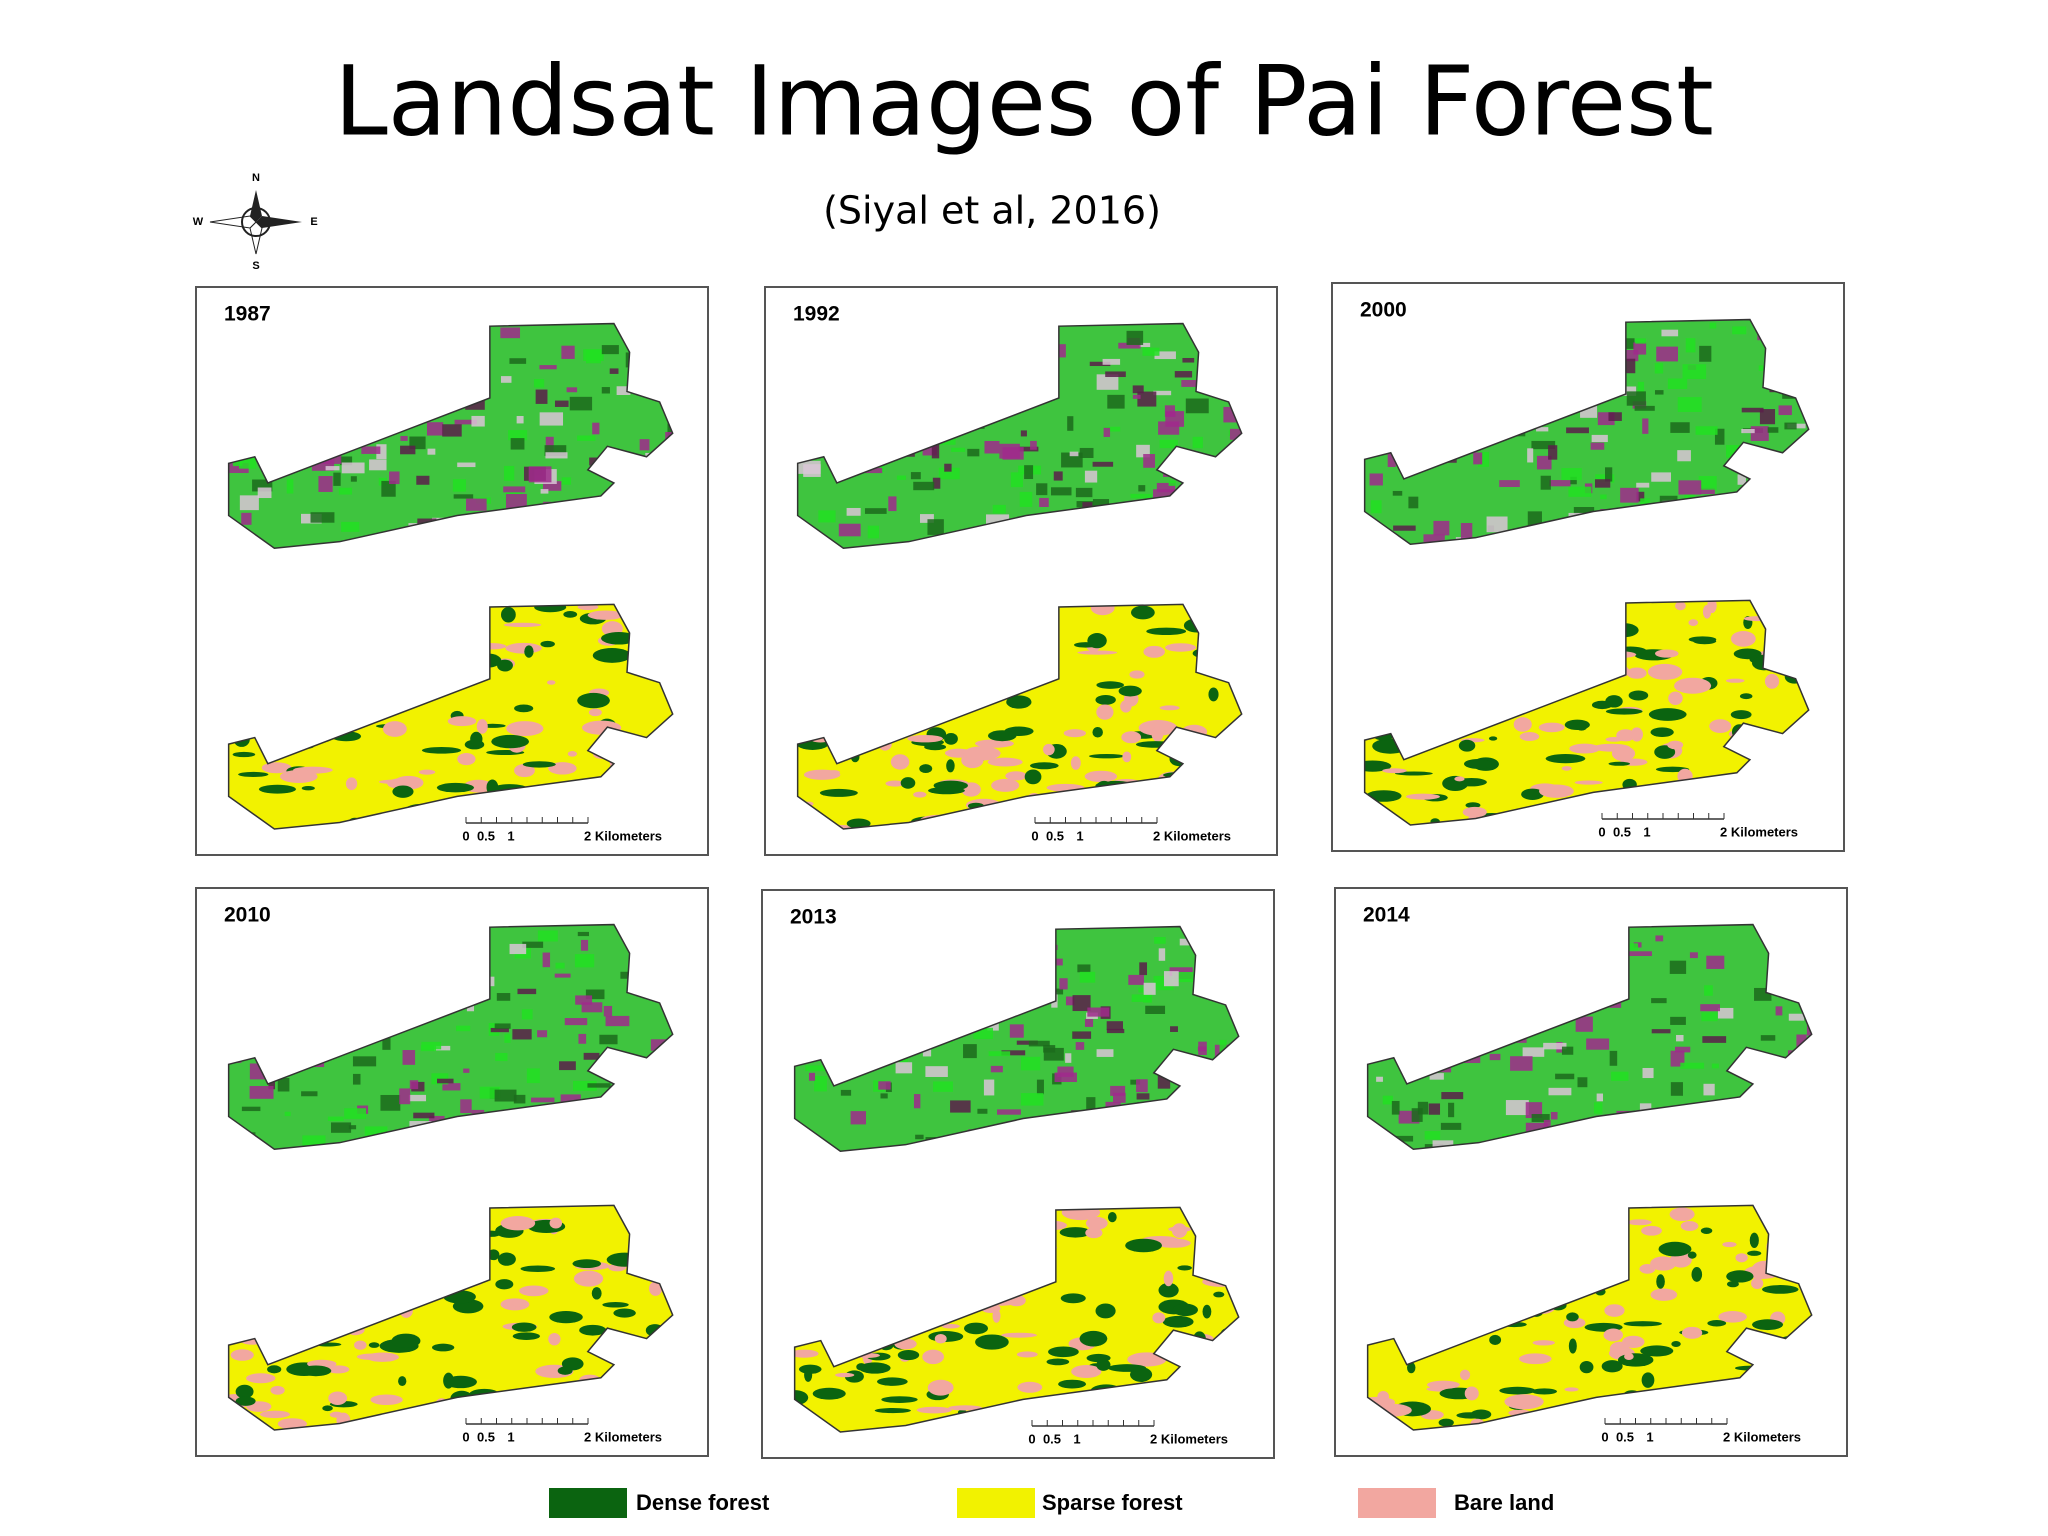 The width and height of the screenshot is (2048, 1536). Describe the element at coordinates (255, 222) in the screenshot. I see `compass: N S W E` at that location.